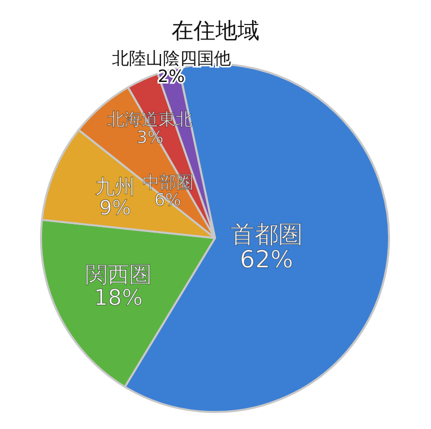 The width and height of the screenshot is (431, 429). Describe the element at coordinates (118, 299) in the screenshot. I see `data-label: 18%` at that location.